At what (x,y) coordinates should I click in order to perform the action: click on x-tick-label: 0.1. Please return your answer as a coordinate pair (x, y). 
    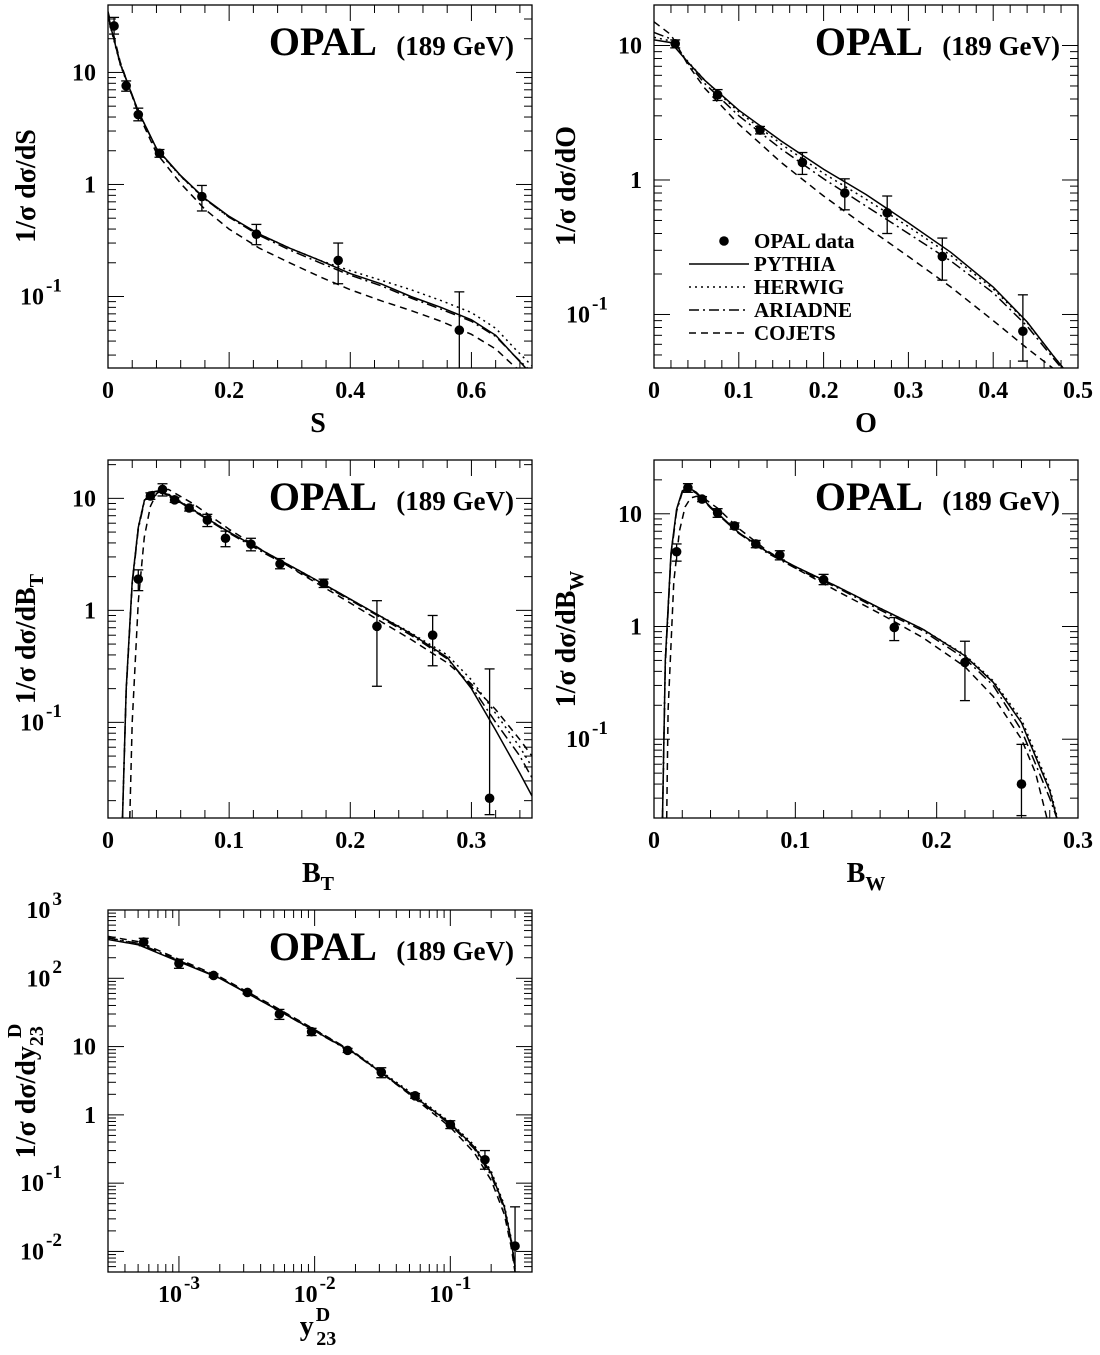
    Looking at the image, I should click on (795, 841).